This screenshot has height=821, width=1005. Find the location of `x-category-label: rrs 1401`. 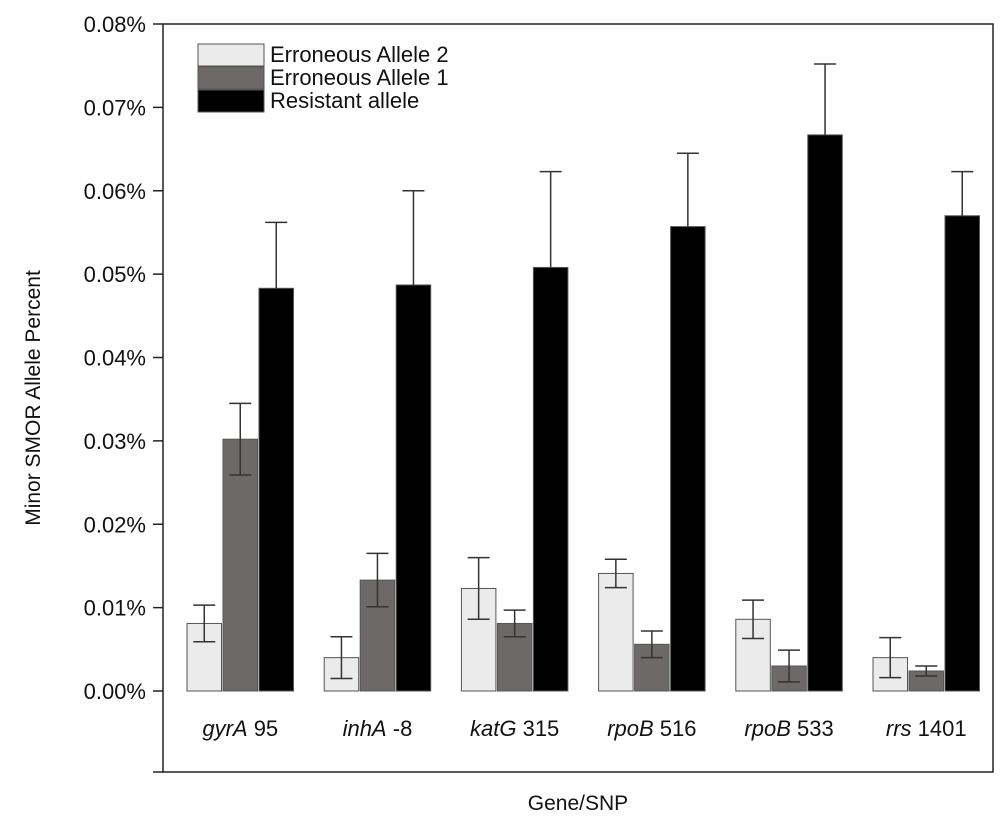

x-category-label: rrs 1401 is located at coordinates (926, 728).